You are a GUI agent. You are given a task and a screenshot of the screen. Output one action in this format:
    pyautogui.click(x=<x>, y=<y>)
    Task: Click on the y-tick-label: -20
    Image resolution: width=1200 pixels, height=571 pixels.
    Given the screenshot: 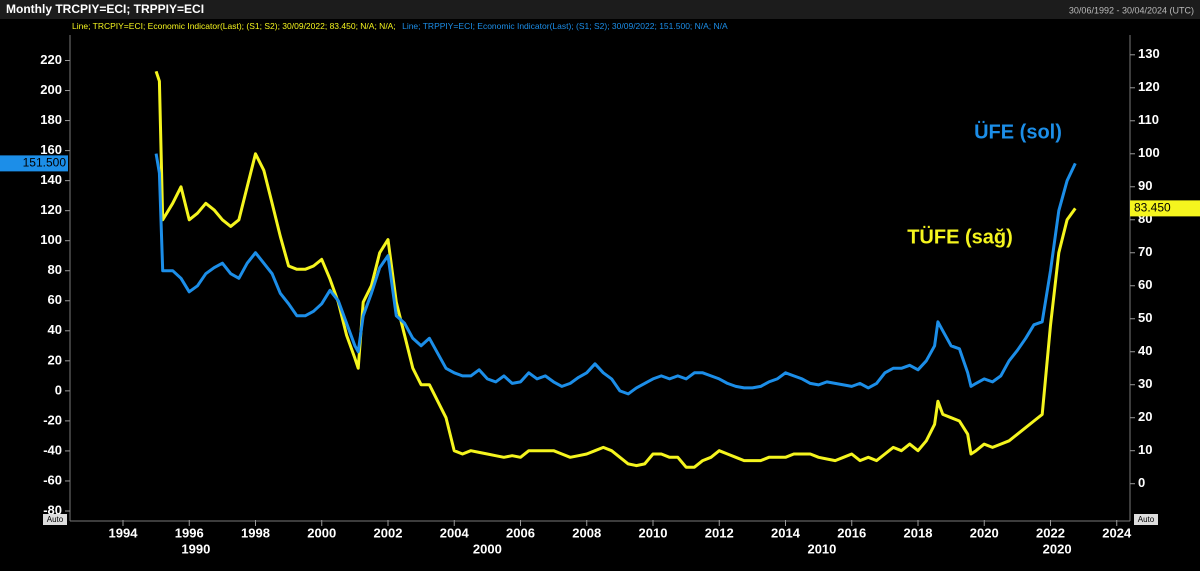 What is the action you would take?
    pyautogui.click(x=52, y=419)
    